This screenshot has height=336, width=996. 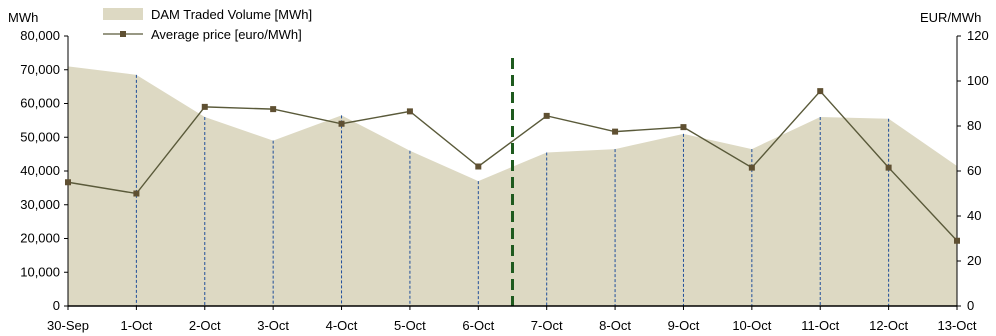 What do you see at coordinates (40, 238) in the screenshot?
I see `left-tick-label: 20,000` at bounding box center [40, 238].